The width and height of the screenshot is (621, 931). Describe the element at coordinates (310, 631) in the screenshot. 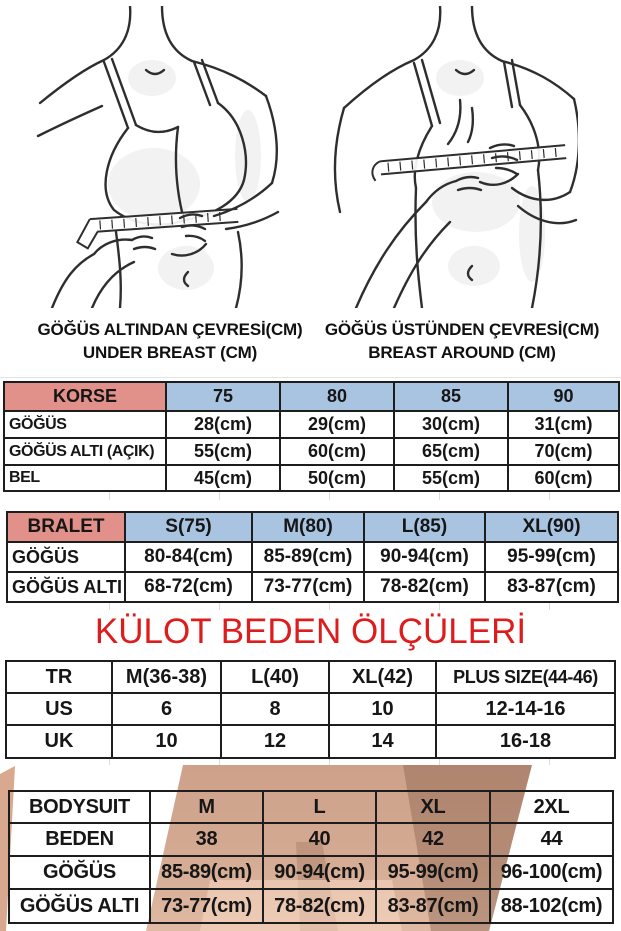

I see `panty-section-title: KÜLOT BEDEN ÖLÇÜLERİ` at that location.